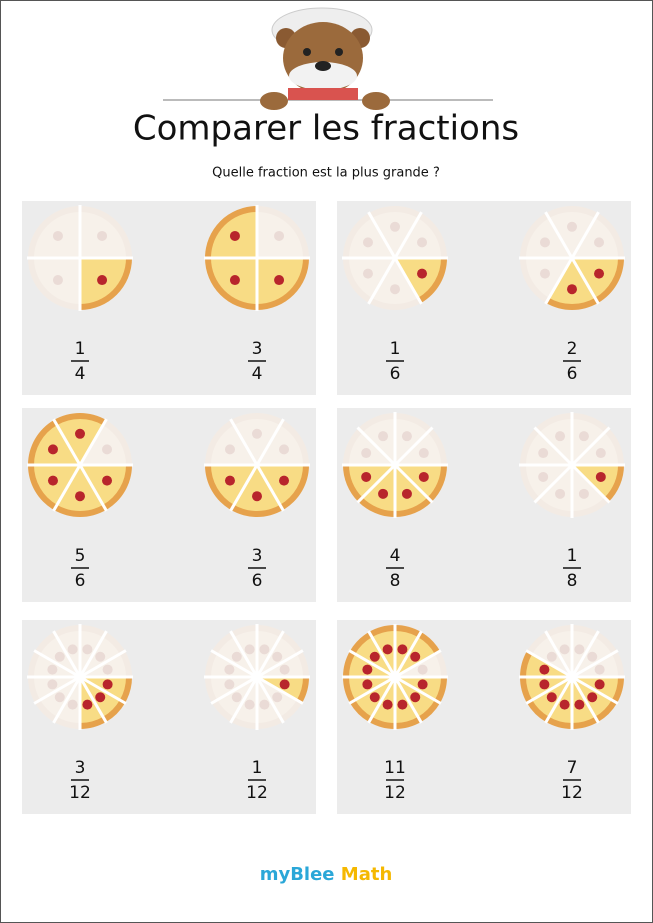 The width and height of the screenshot is (653, 923). What do you see at coordinates (572, 349) in the screenshot?
I see `numerator: 2` at bounding box center [572, 349].